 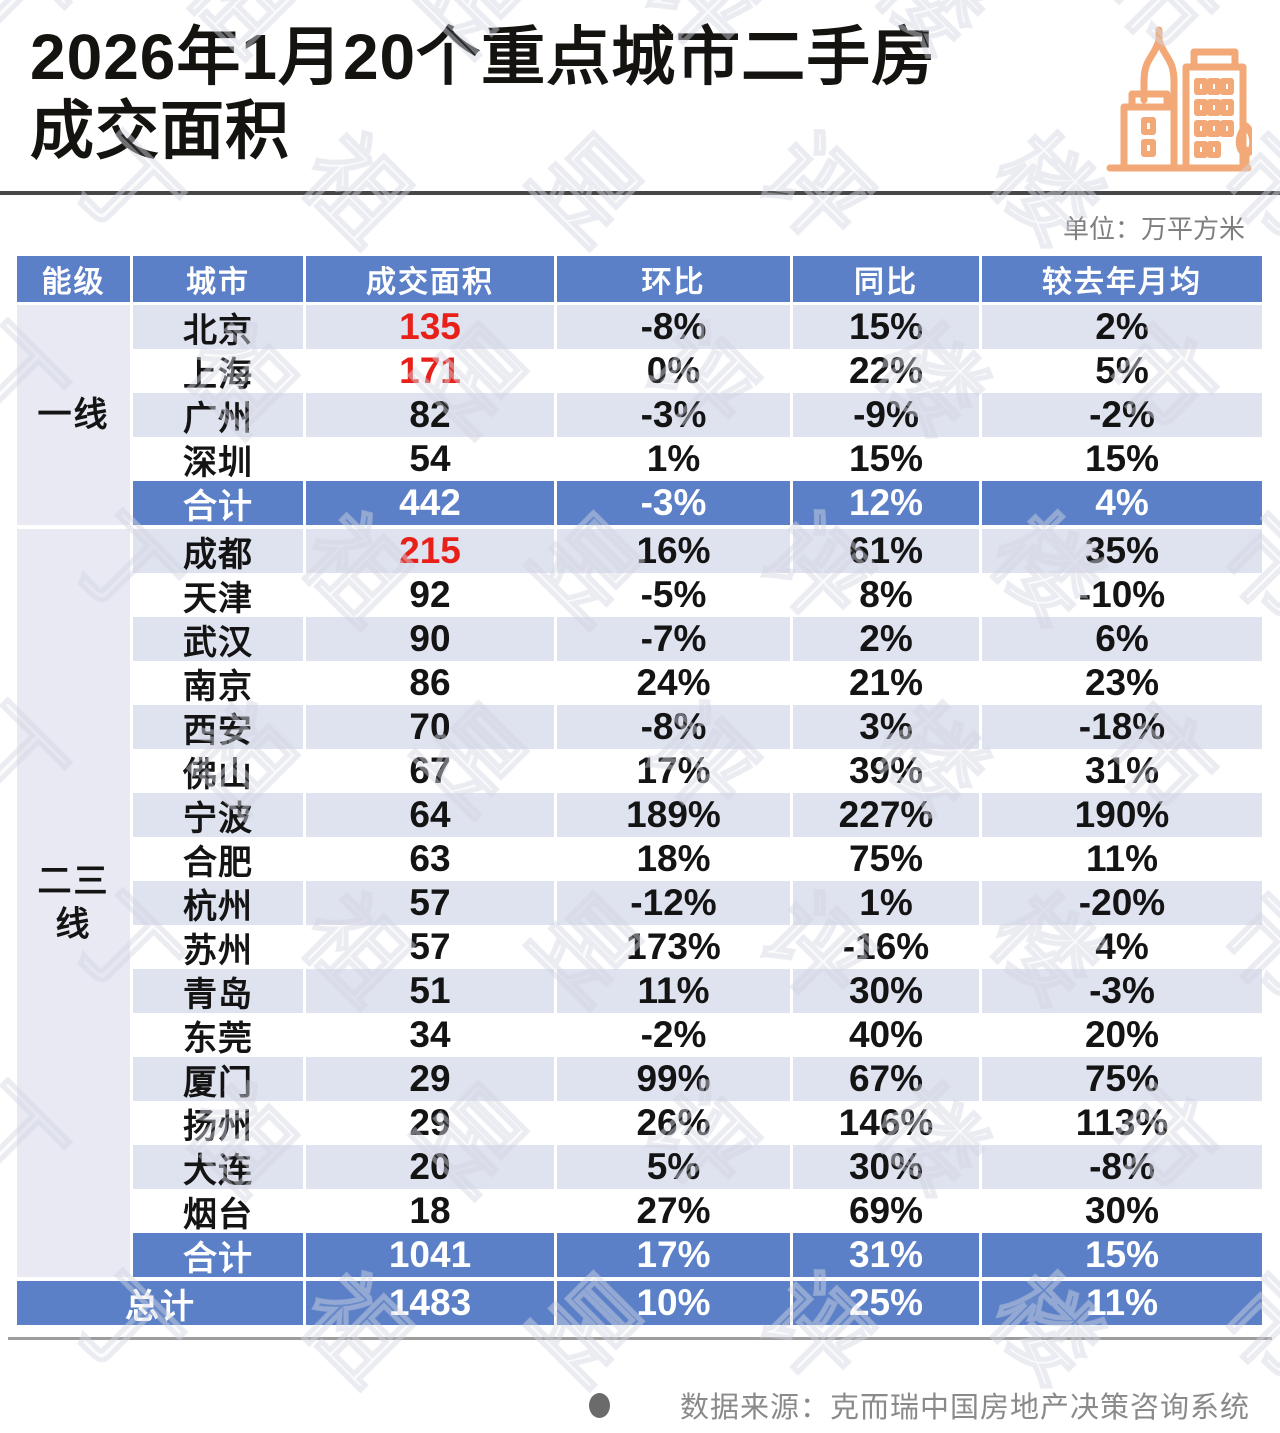 I want to click on footer: 数据来源：克而瑞中国房地产决策咨询系统, so click(x=640, y=1405).